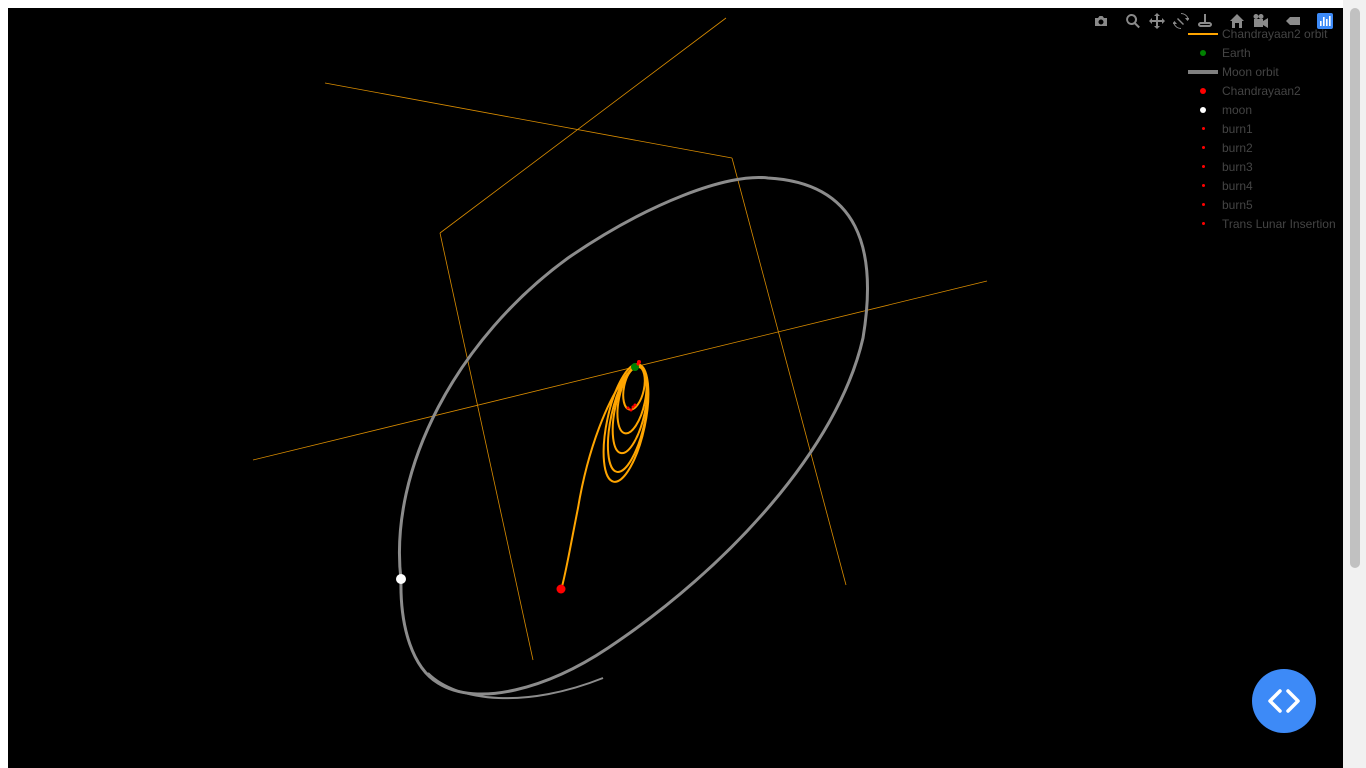 The image size is (1366, 768). I want to click on pan-icon, so click(1157, 21).